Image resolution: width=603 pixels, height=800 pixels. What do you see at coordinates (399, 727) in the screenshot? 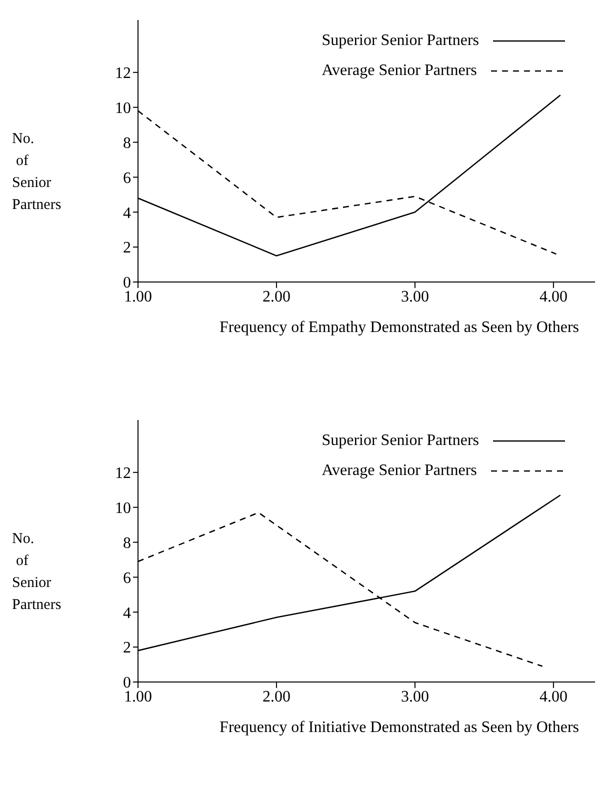
I see `x-axis-title: Frequency of Initiative Demonstrated as Seen by Others` at bounding box center [399, 727].